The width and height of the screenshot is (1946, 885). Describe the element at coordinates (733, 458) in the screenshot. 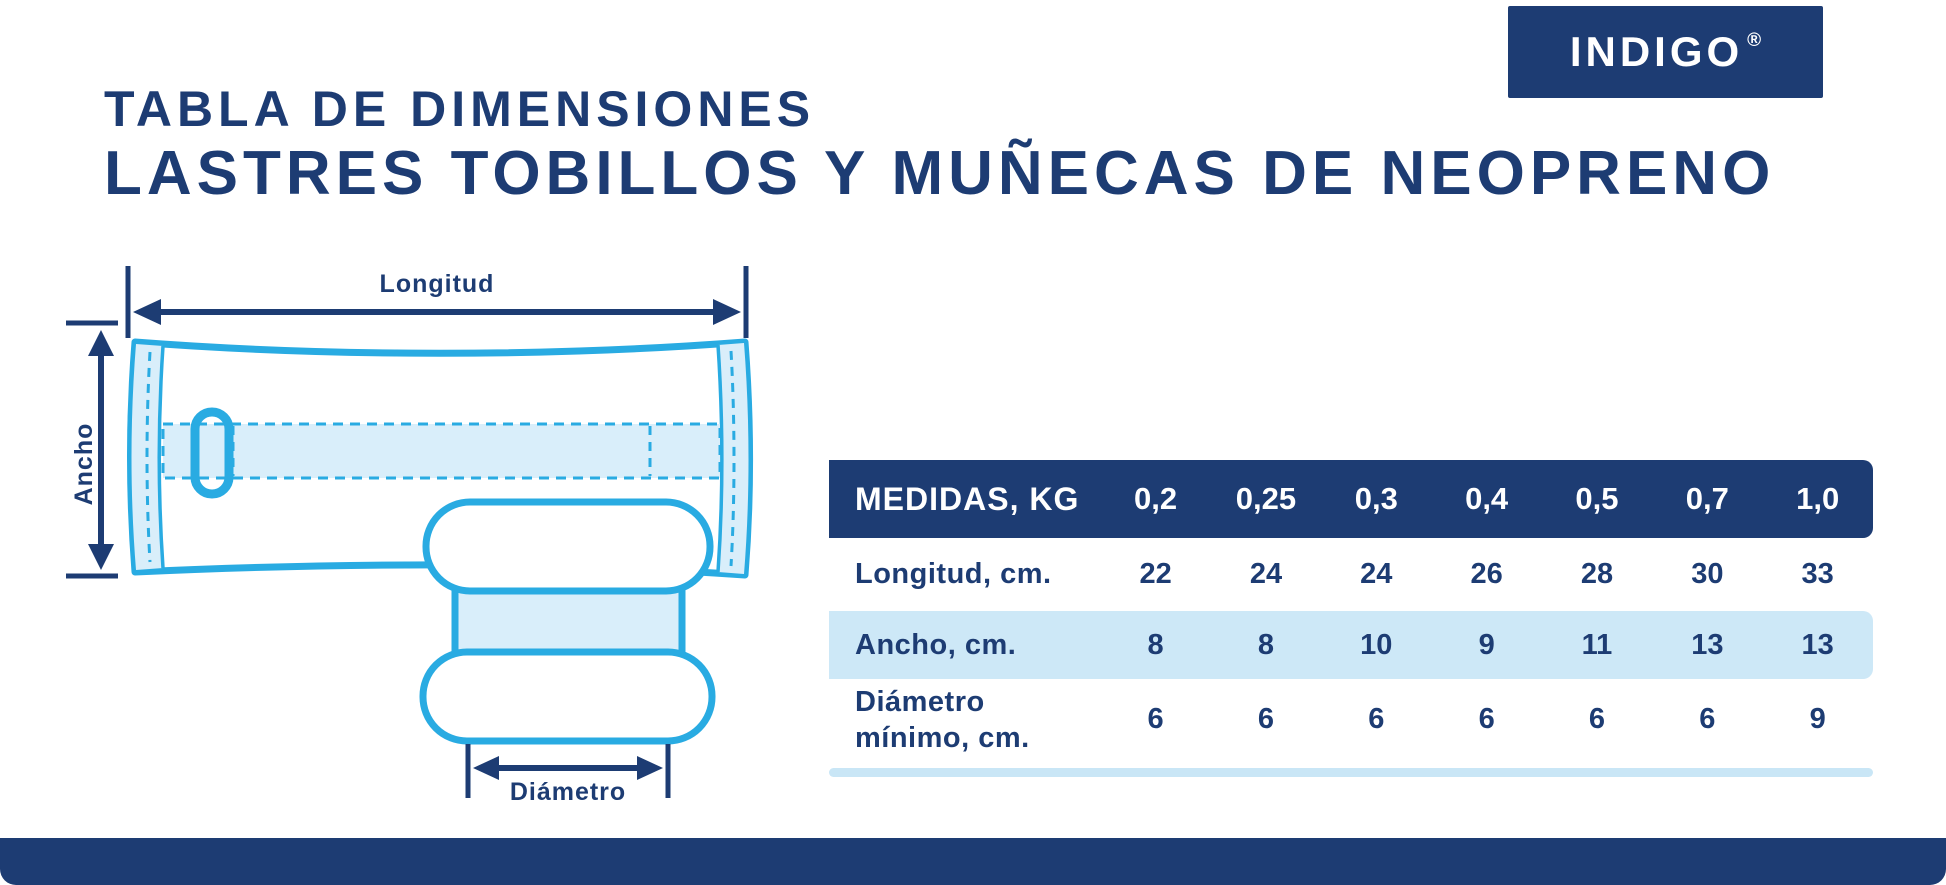

I see `product-right-endcap` at that location.